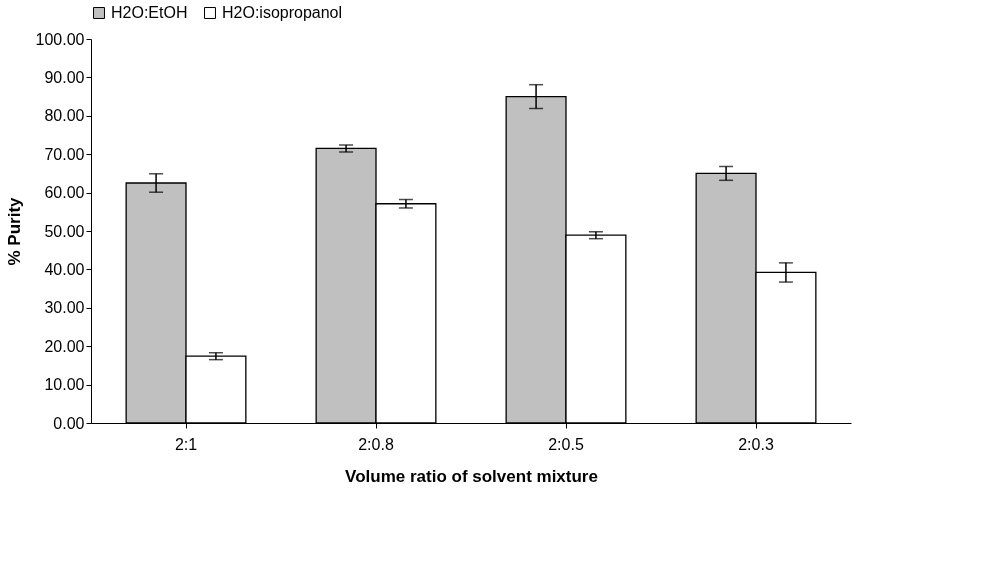 The height and width of the screenshot is (571, 1008). What do you see at coordinates (376, 444) in the screenshot?
I see `x-tick-label: 2:0.8` at bounding box center [376, 444].